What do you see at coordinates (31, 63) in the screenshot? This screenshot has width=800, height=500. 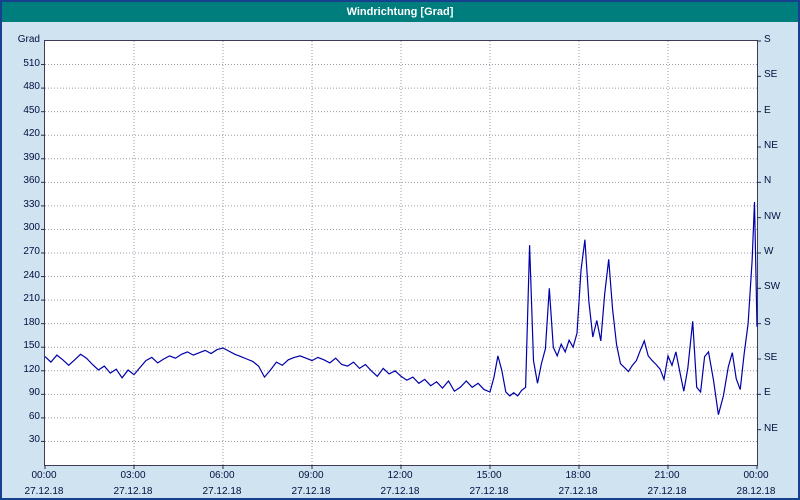 I see `y-axis-left-tick-label: 510` at bounding box center [31, 63].